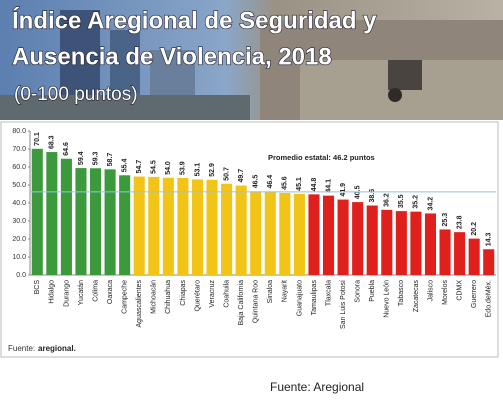 The width and height of the screenshot is (503, 406). I want to click on x-tick-label: Nuevo León, so click(387, 299).